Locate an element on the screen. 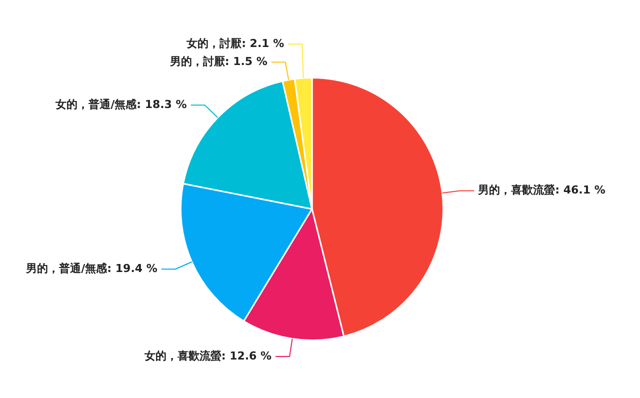  slice-label: 男的，普通/無感: 19.4 % is located at coordinates (91, 268).